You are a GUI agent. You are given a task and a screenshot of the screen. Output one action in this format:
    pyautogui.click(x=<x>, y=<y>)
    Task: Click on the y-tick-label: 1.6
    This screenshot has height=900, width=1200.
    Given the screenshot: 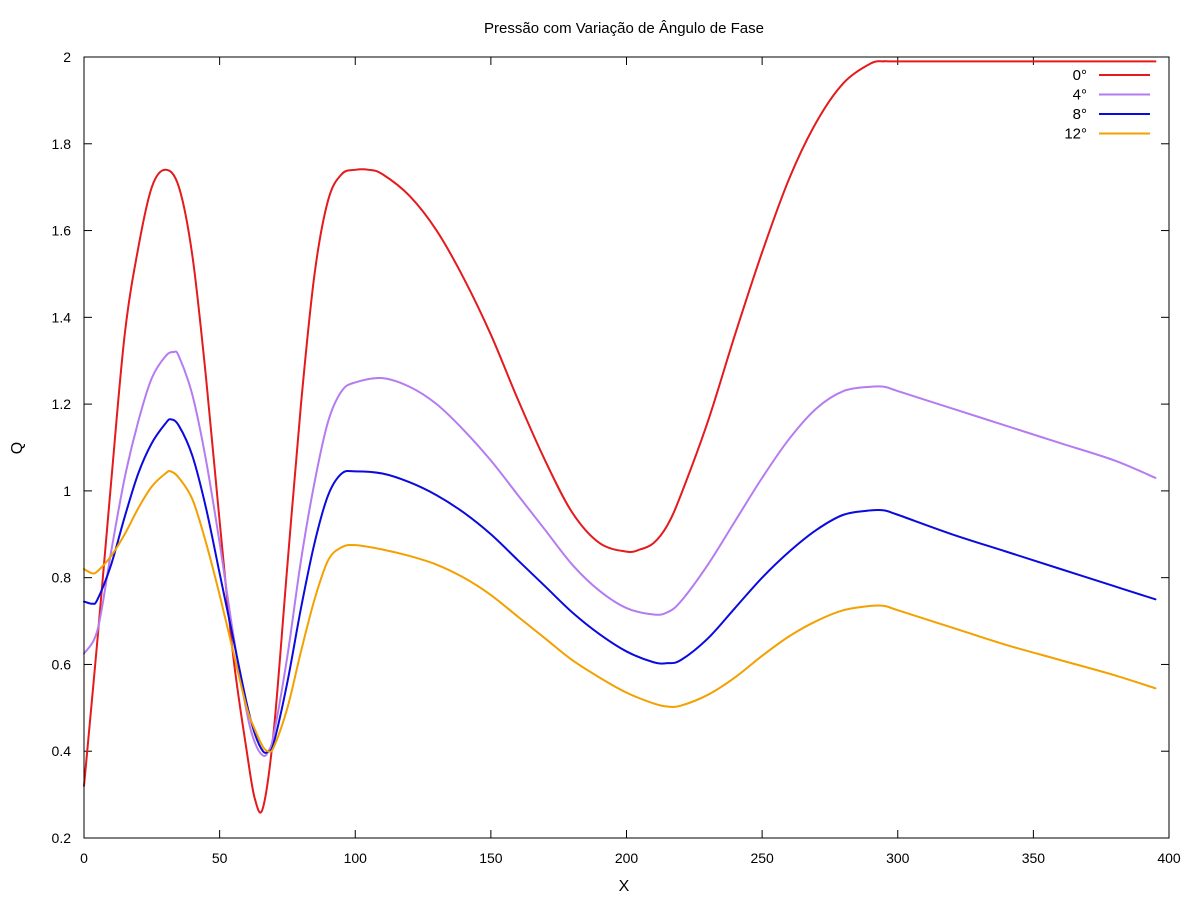 What is the action you would take?
    pyautogui.click(x=62, y=231)
    